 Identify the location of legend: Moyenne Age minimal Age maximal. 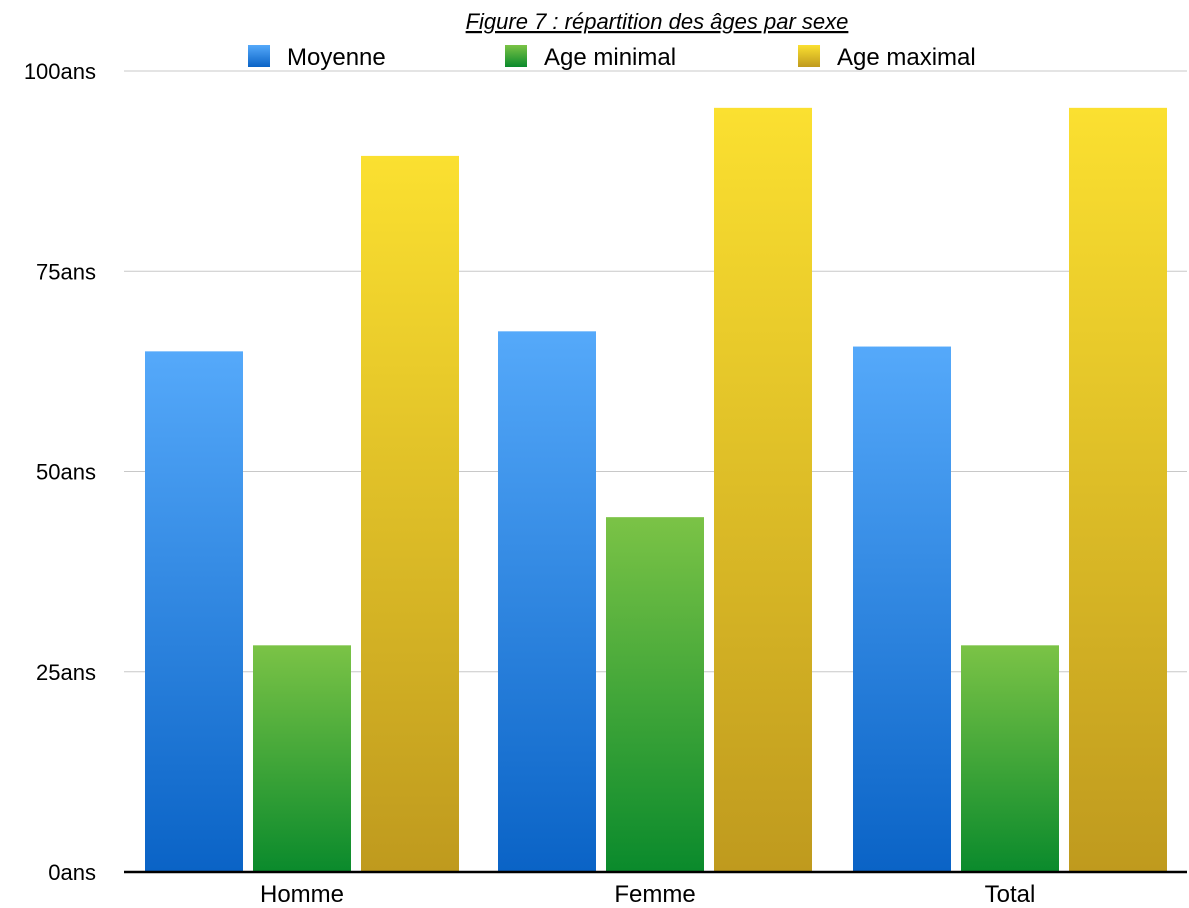
(612, 57).